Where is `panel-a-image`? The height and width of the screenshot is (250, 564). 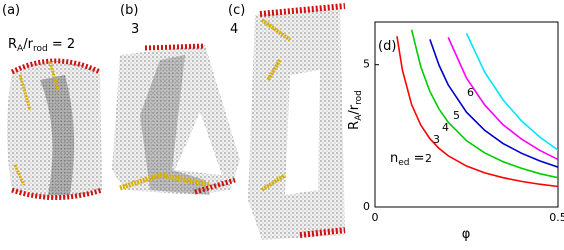
panel-a-image is located at coordinates (55, 129).